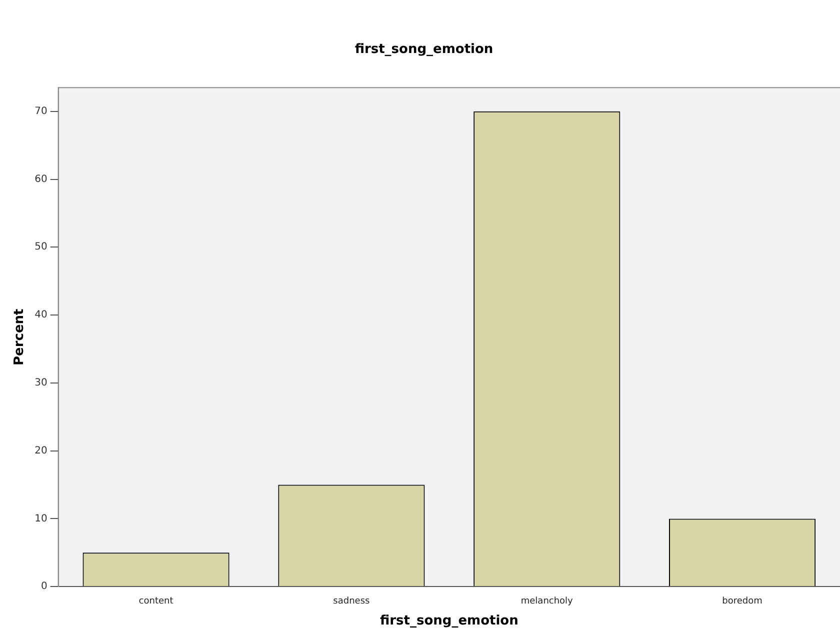 This screenshot has width=840, height=633. What do you see at coordinates (351, 601) in the screenshot?
I see `x-tick-label: sadness` at bounding box center [351, 601].